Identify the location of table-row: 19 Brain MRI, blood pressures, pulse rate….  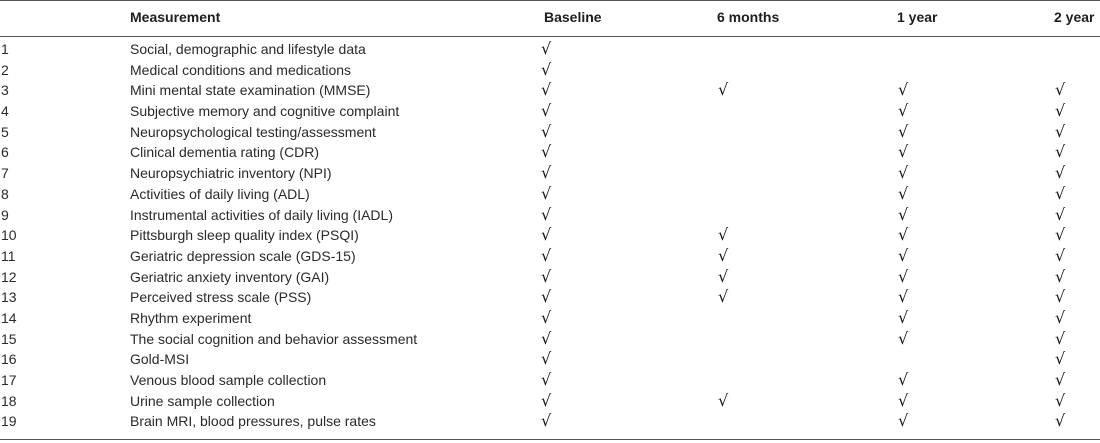
(550, 421).